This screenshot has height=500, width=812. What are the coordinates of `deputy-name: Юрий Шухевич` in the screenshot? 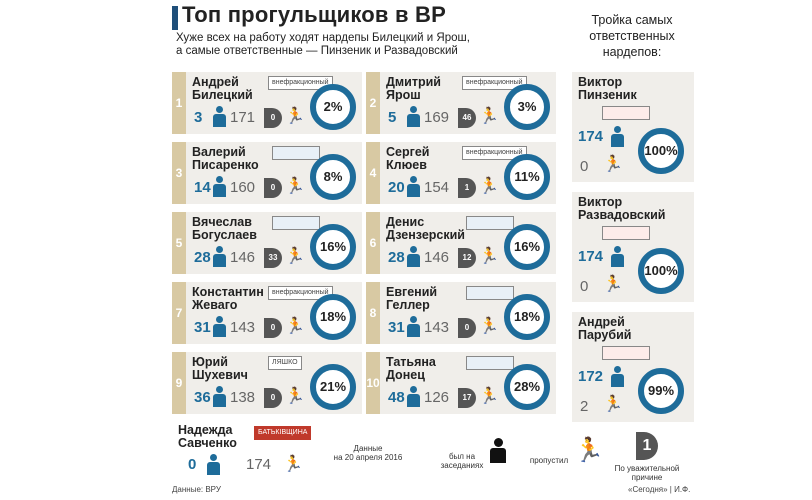 It's located at (220, 368).